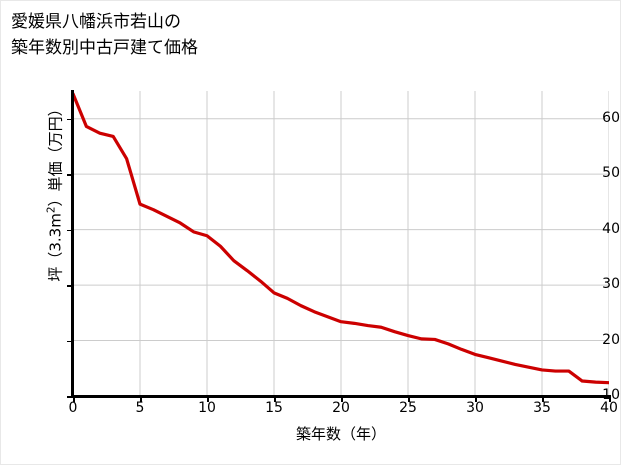  Describe the element at coordinates (609, 408) in the screenshot. I see `x-tick-label: 40` at that location.